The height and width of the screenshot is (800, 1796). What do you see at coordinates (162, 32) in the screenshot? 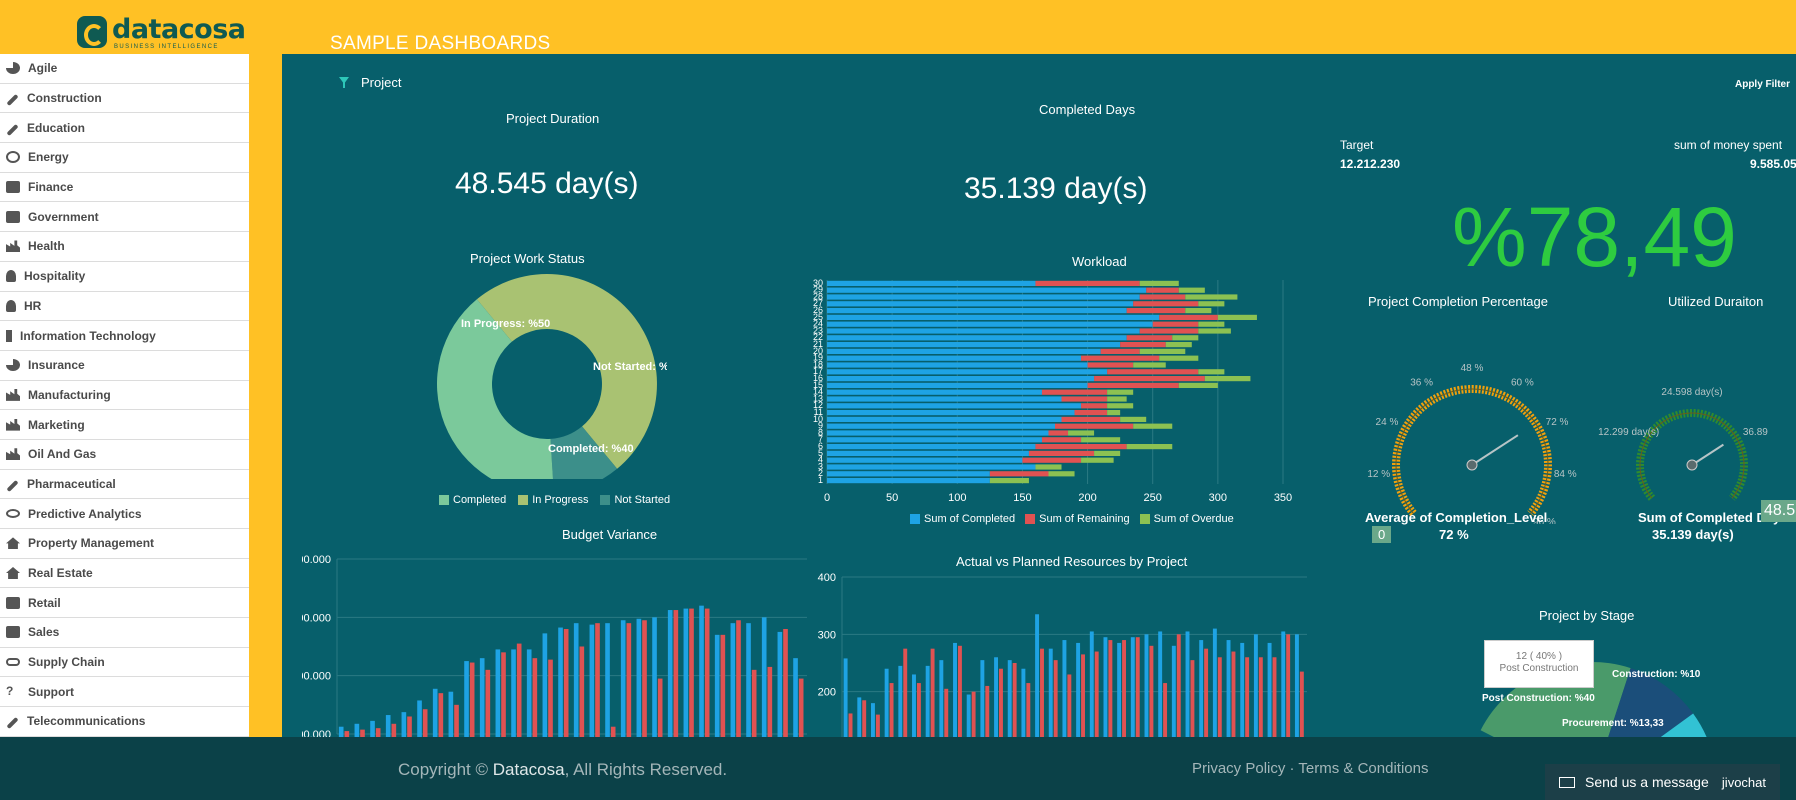
I see `datacosa-logo: datacosa BUSINESS INTELLIGENCE` at bounding box center [162, 32].